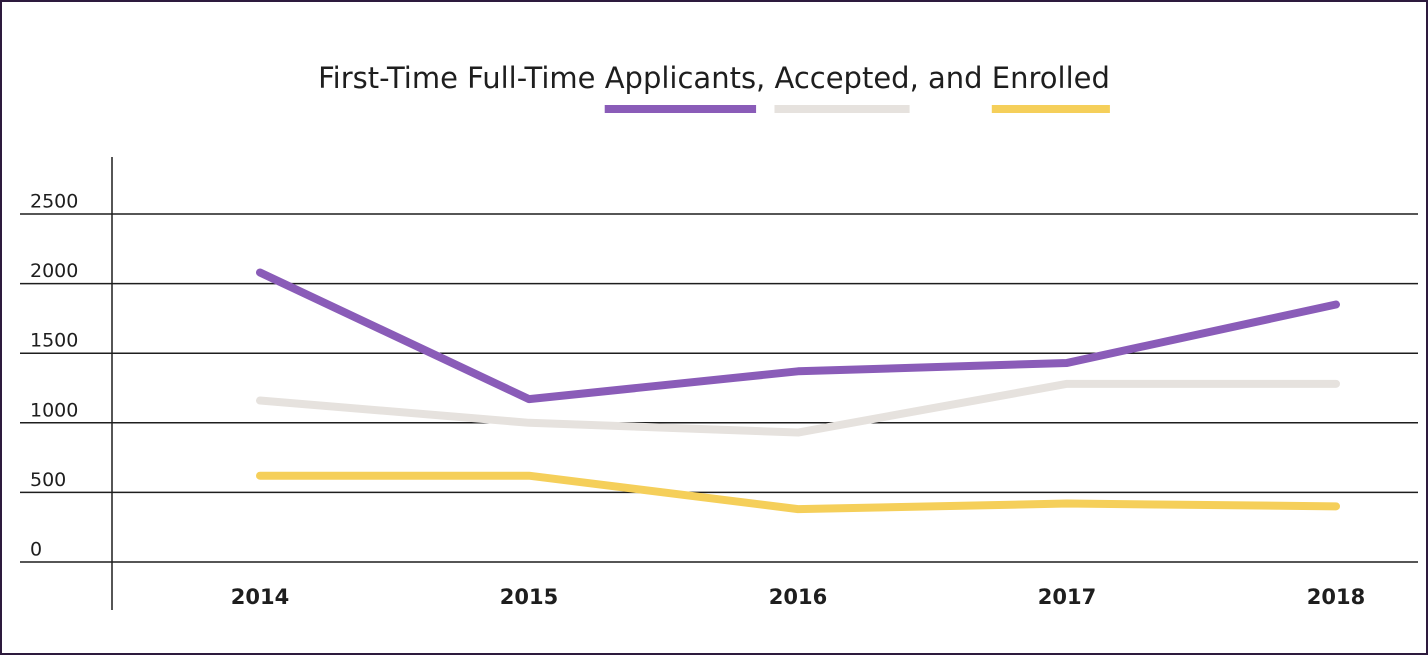 This screenshot has width=1428, height=655. What do you see at coordinates (54, 202) in the screenshot?
I see `y-tick-label: 2500` at bounding box center [54, 202].